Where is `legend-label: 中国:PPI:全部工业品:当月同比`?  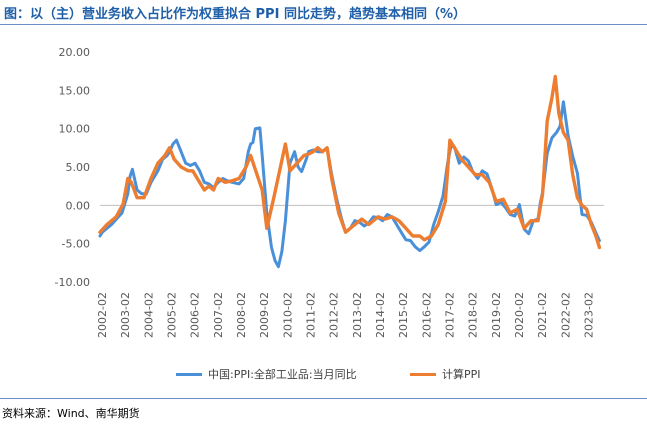
legend-label: 中国:PPI:全部工业品:当月同比 is located at coordinates (282, 374).